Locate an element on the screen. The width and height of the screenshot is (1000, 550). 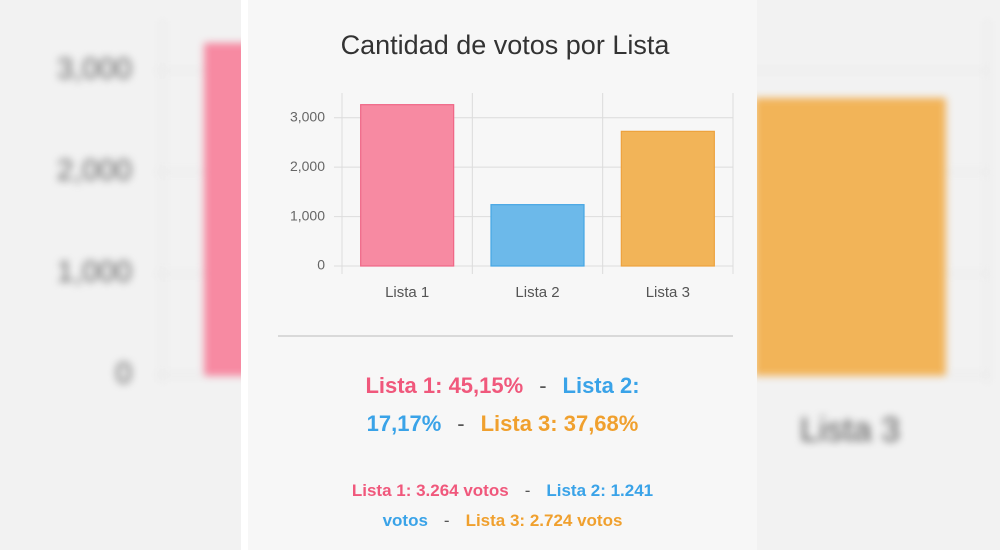
summary-text: Lista 1: 3.264 votos is located at coordinates (430, 490).